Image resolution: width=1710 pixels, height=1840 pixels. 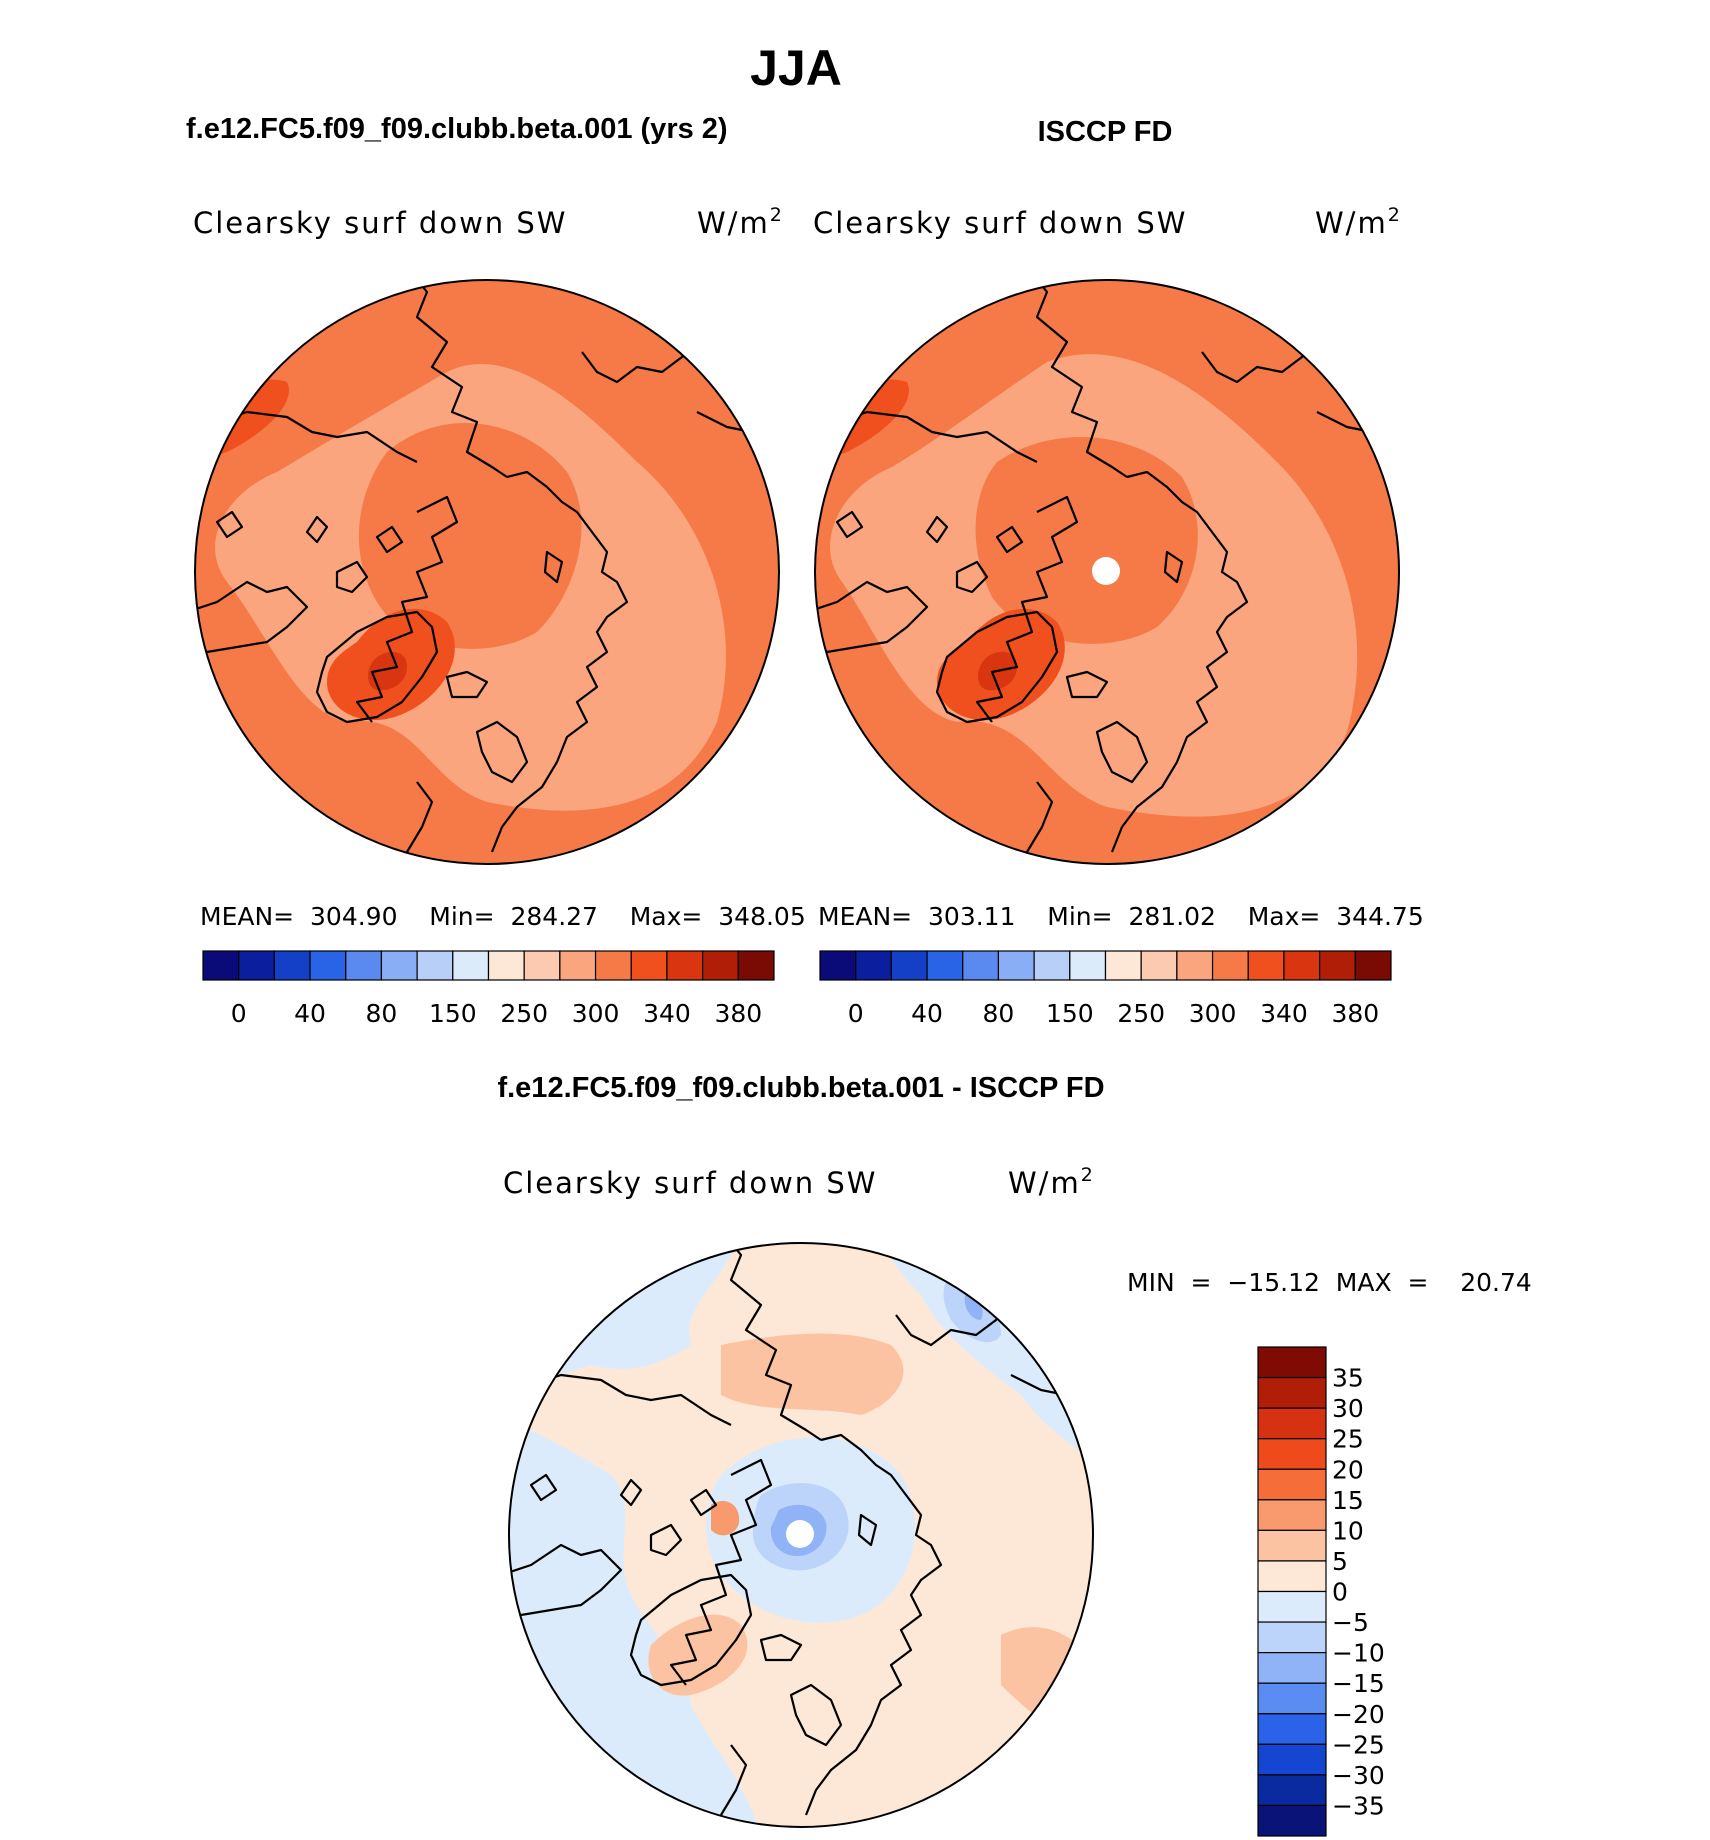 What do you see at coordinates (1105, 989) in the screenshot?
I see `obs-colorbar: 0 40 80 150 250 300 340 380` at bounding box center [1105, 989].